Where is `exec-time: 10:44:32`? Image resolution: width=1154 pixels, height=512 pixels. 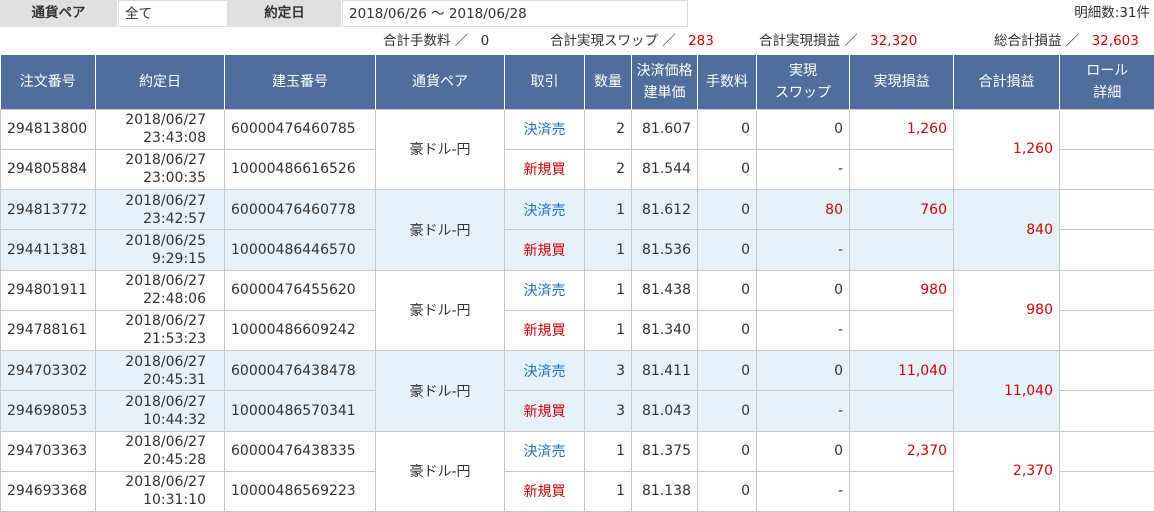
exec-time: 10:44:32 is located at coordinates (174, 419).